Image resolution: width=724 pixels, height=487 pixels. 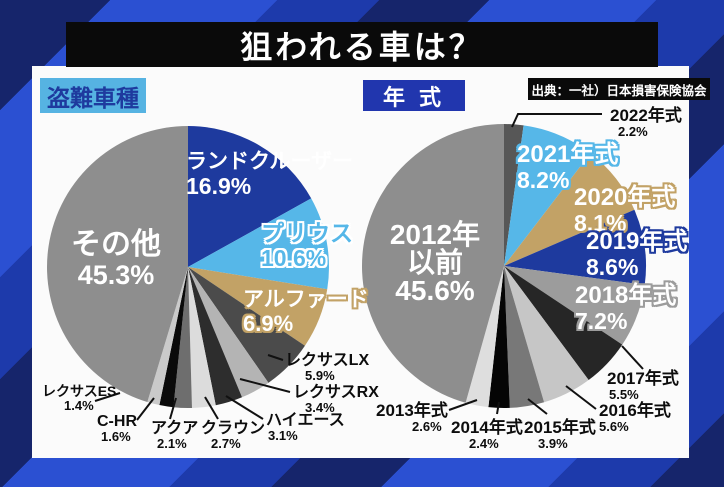 I want to click on label-2019: 2019年式 8.6%, so click(x=636, y=254).